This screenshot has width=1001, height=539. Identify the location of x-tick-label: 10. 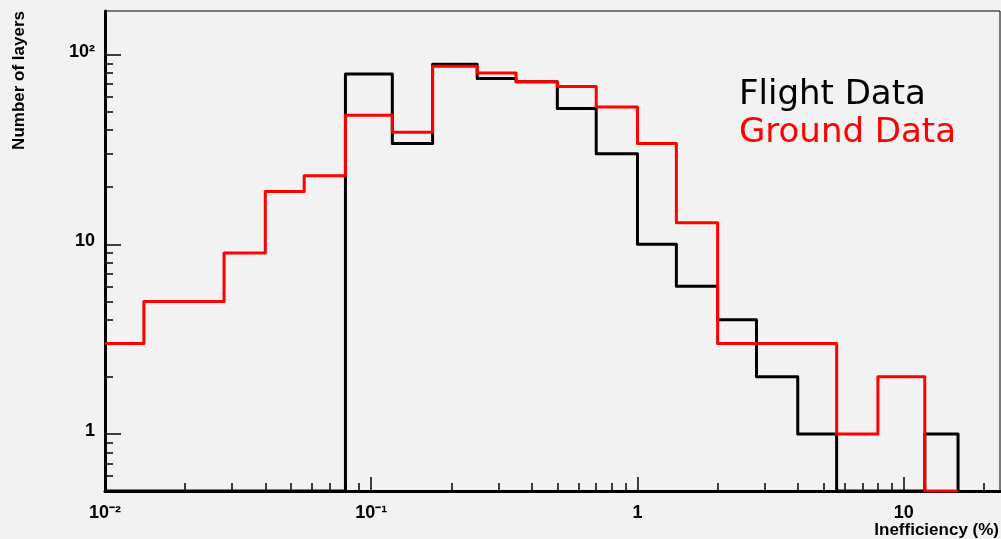
(903, 512).